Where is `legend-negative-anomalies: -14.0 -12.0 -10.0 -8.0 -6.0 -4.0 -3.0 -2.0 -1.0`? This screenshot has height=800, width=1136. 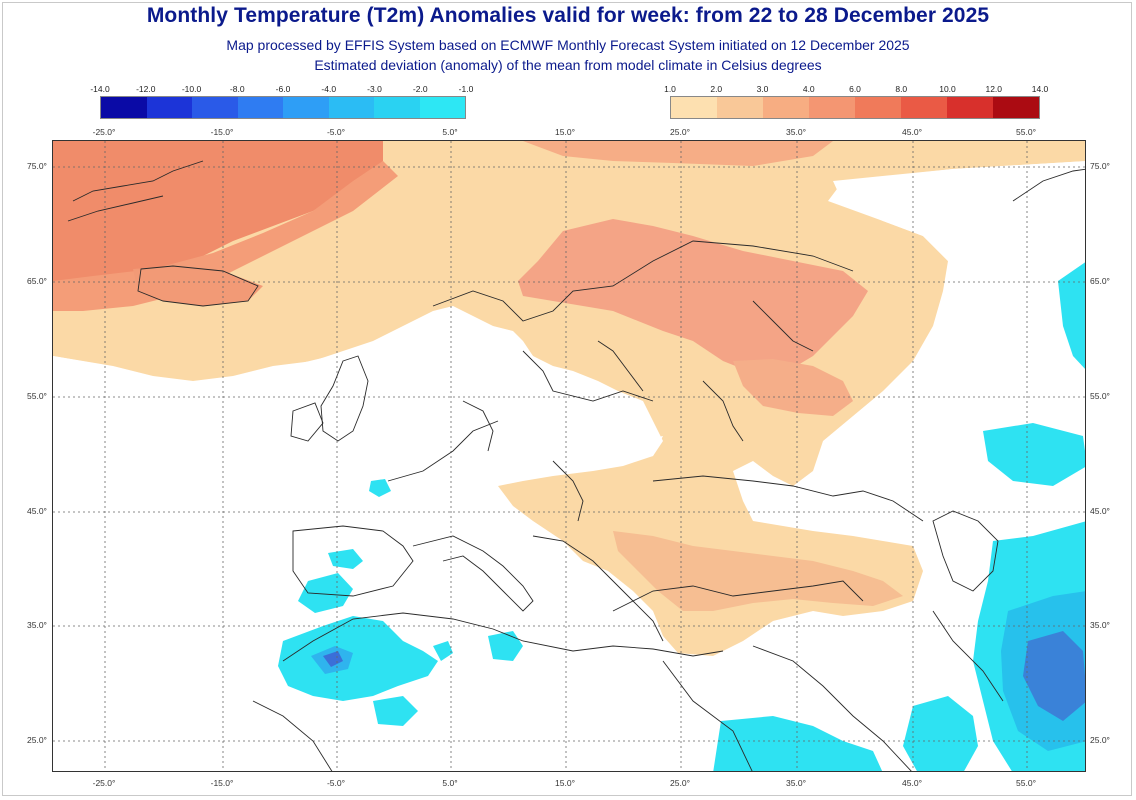 legend-negative-anomalies: -14.0 -12.0 -10.0 -8.0 -6.0 -4.0 -3.0 -2.0 -1.0 is located at coordinates (281, 101).